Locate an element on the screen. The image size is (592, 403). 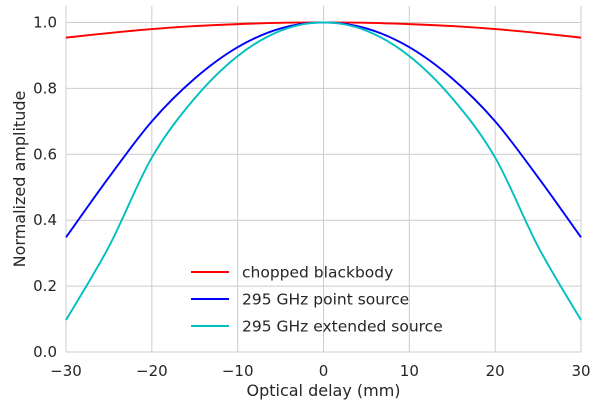
y-axis-label: Normalized amplitude is located at coordinates (19, 179).